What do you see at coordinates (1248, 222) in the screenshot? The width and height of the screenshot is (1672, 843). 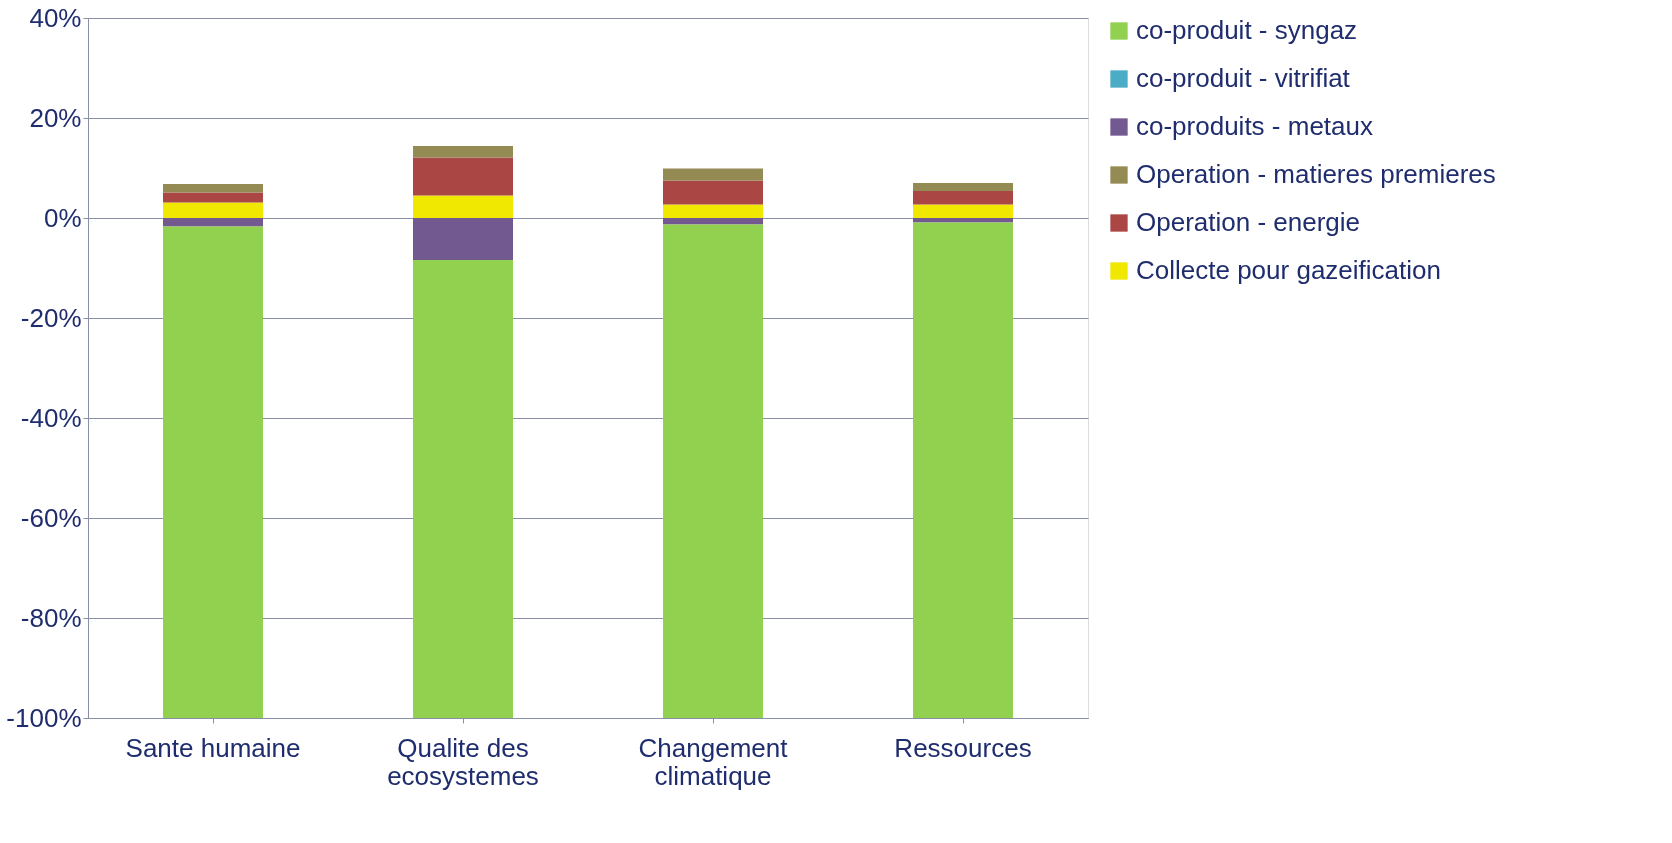 I see `legend-label: Operation - energie` at bounding box center [1248, 222].